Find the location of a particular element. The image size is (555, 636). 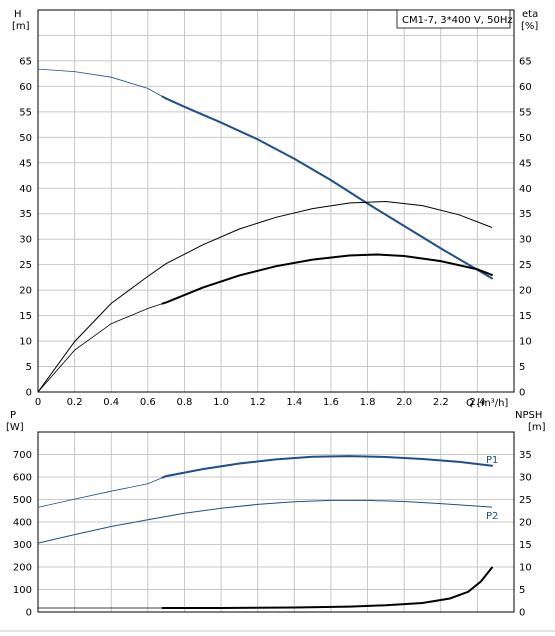

y-tick-label-right: 35 is located at coordinates (525, 214).